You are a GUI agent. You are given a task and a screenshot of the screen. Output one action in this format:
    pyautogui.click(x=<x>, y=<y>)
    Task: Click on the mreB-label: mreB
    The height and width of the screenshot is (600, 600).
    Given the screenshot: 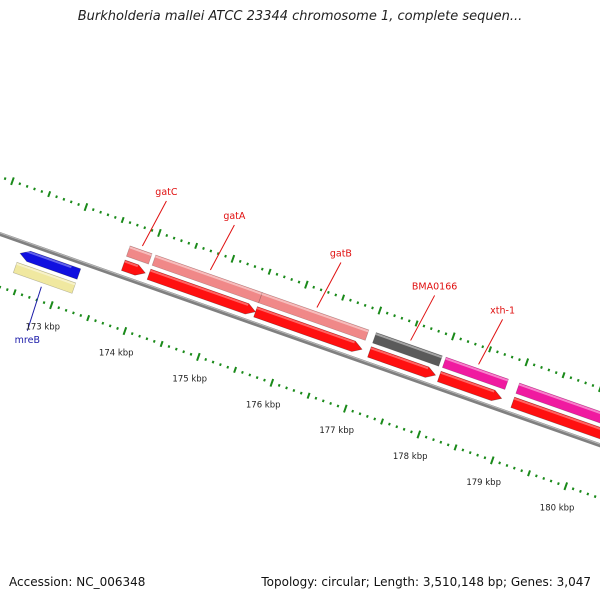 What is the action you would take?
    pyautogui.click(x=27, y=340)
    